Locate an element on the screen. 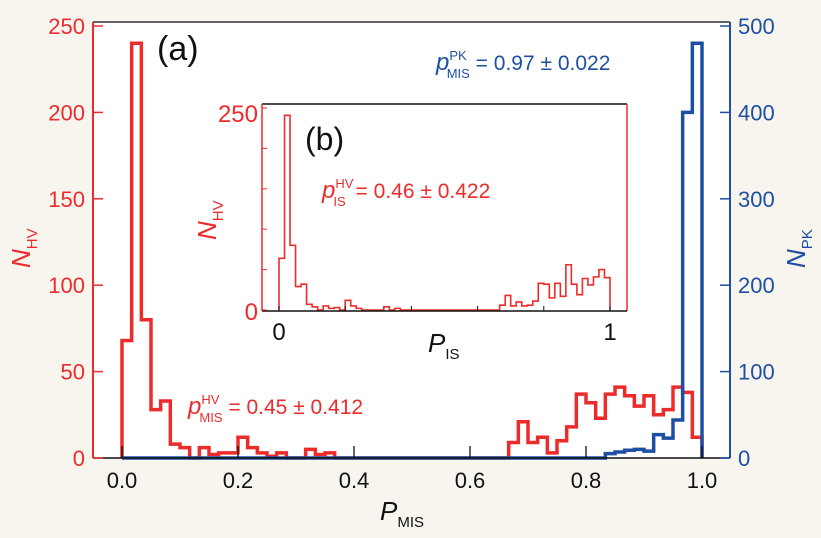 This screenshot has height=538, width=821. main-left-y-axis-label: NHV is located at coordinates (23, 248).